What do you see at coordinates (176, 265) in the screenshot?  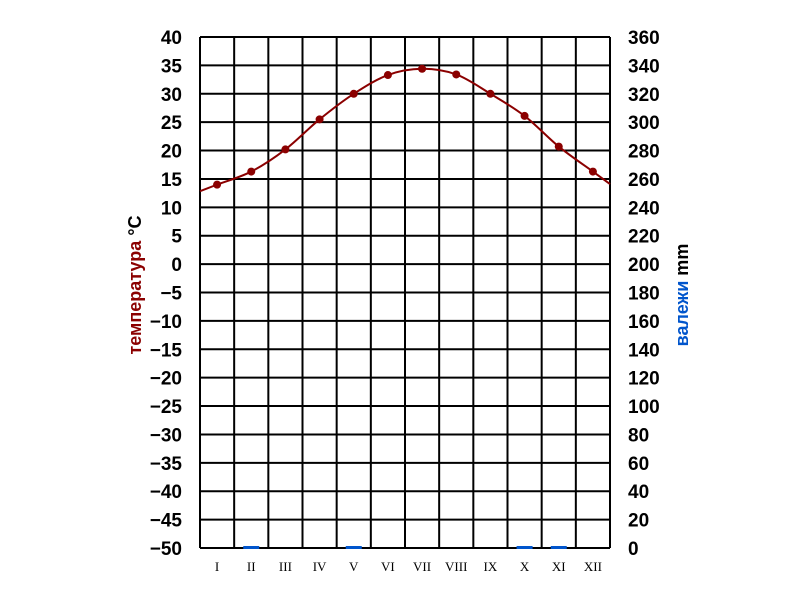 I see `left-tick-label: 0` at bounding box center [176, 265].